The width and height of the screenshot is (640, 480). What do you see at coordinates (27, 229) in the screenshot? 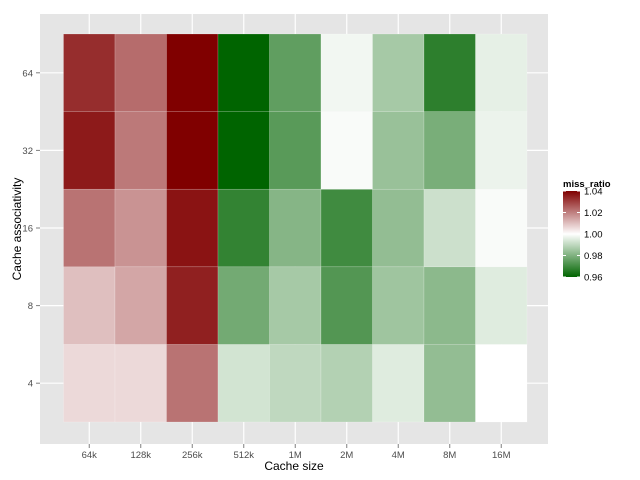
I see `y-tick-label: 16` at bounding box center [27, 229].